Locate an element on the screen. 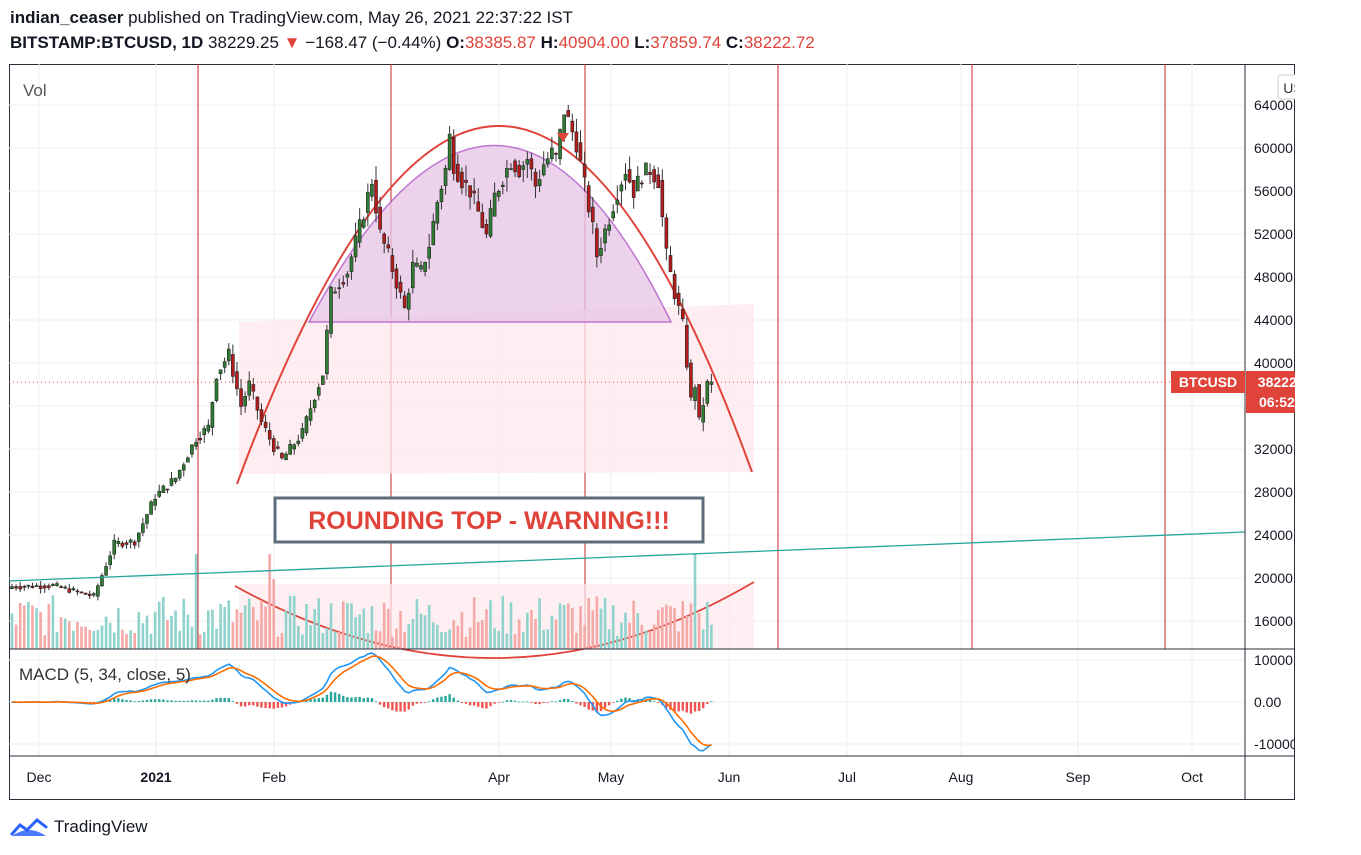 Image resolution: width=1361 pixels, height=855 pixels. currency-button is located at coordinates (1286, 87).